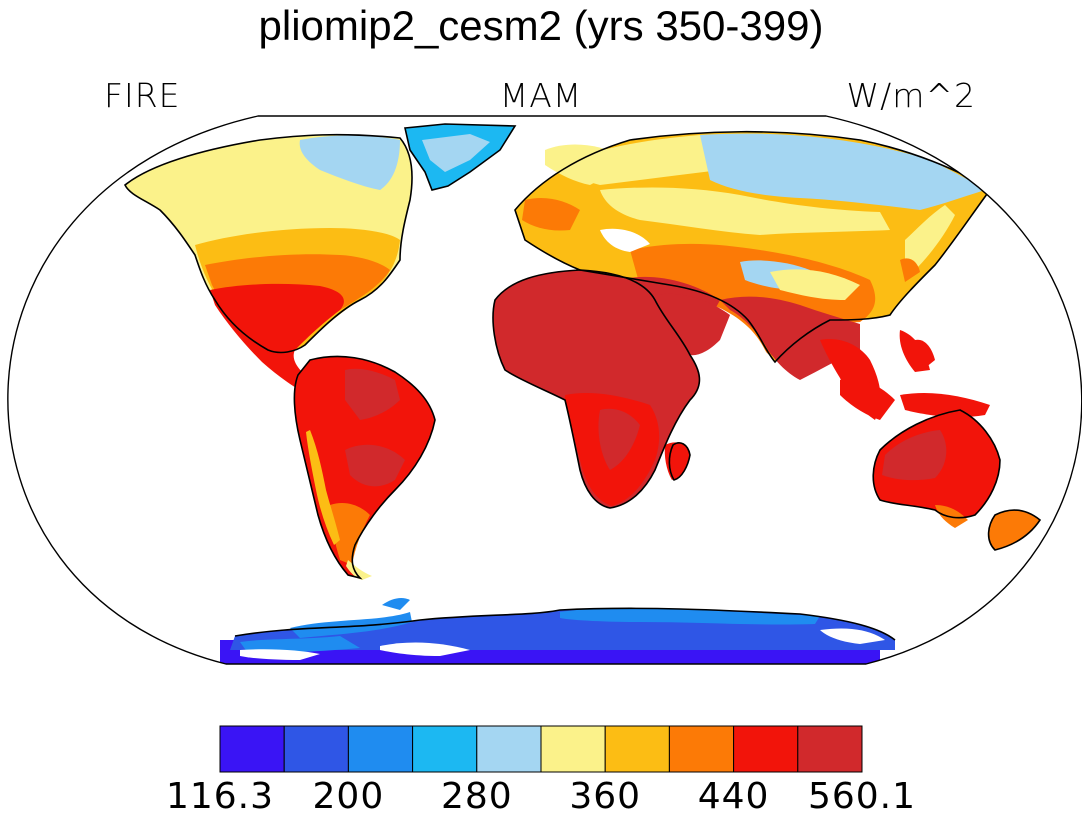 Image resolution: width=1082 pixels, height=817 pixels. Describe the element at coordinates (348, 796) in the screenshot. I see `colorbar-tick-label: 200` at that location.